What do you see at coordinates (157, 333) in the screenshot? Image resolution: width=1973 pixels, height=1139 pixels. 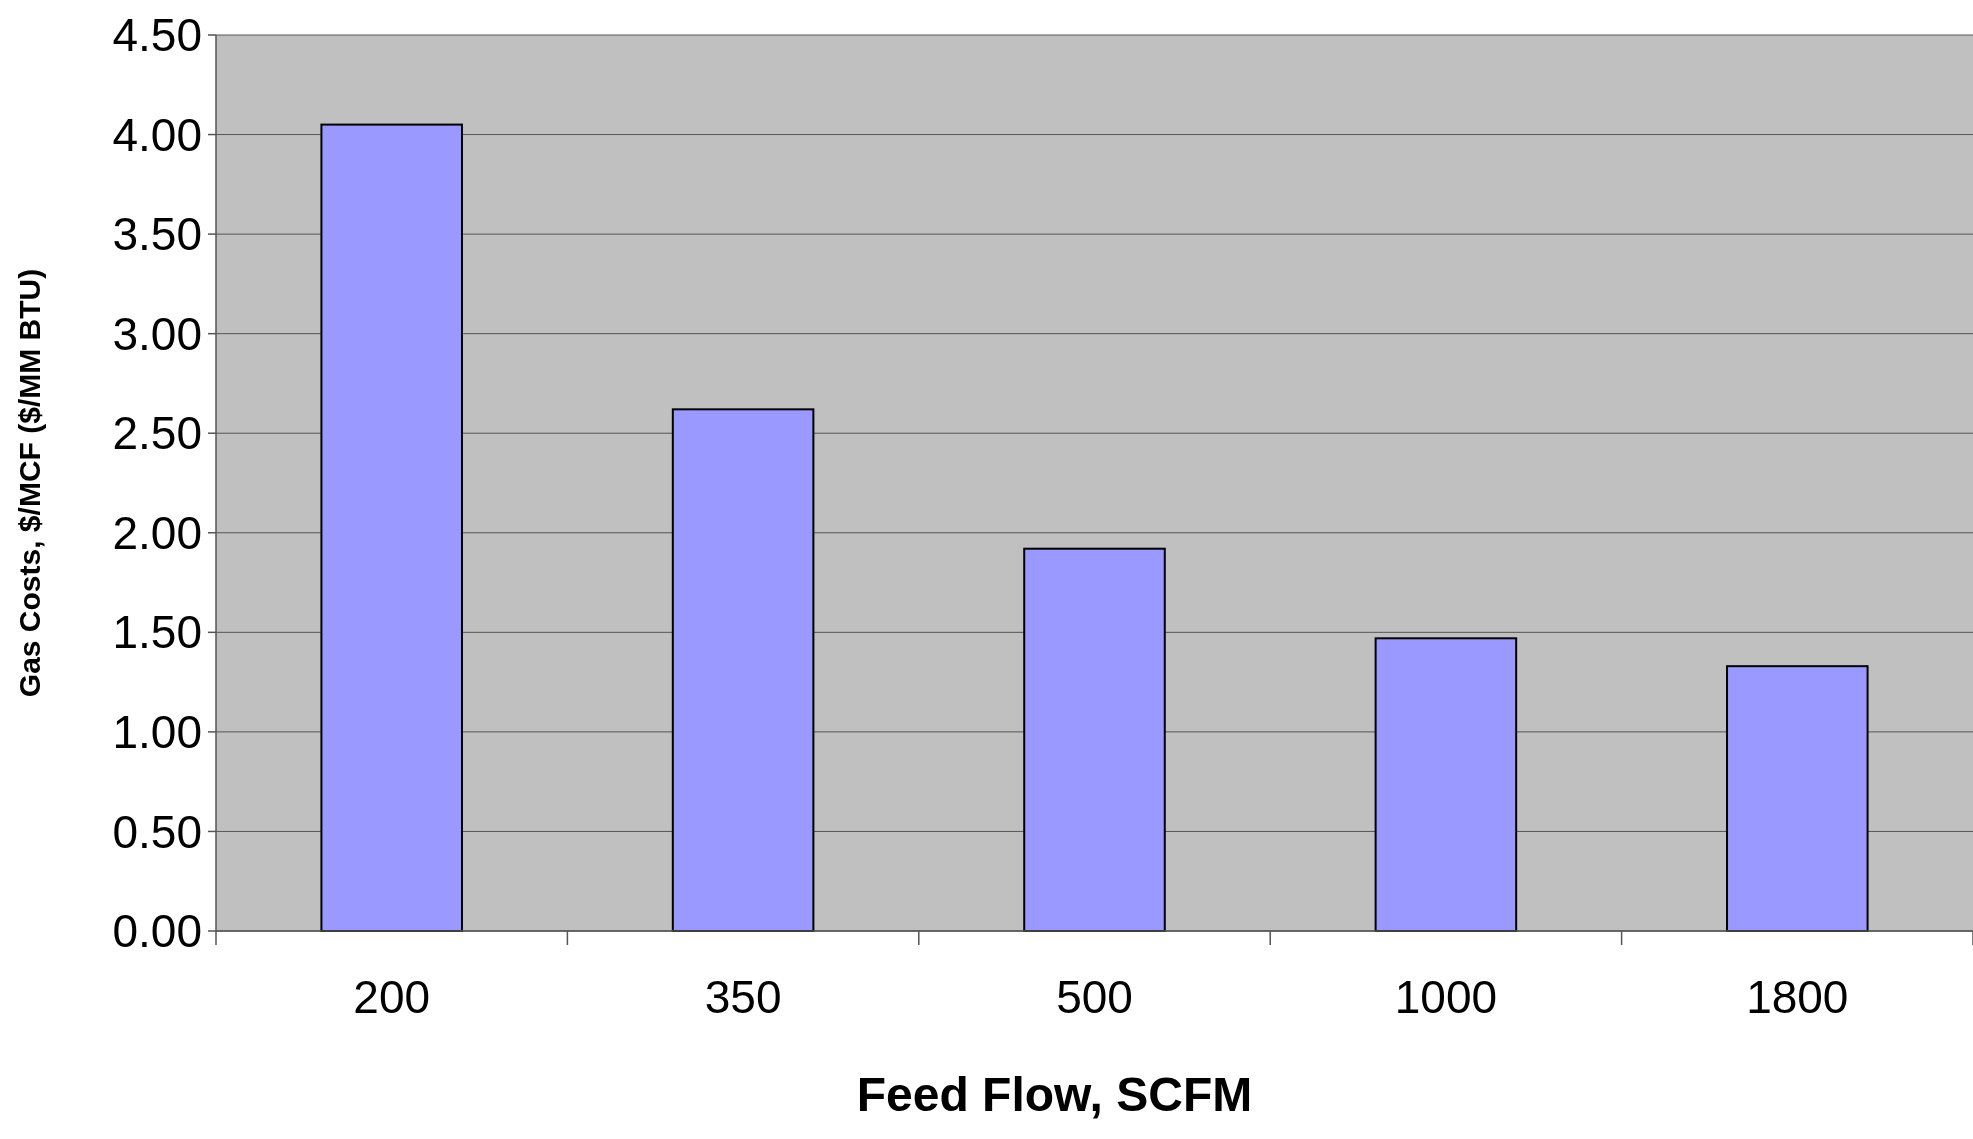 I see `y-tick-label: 3.00` at bounding box center [157, 333].